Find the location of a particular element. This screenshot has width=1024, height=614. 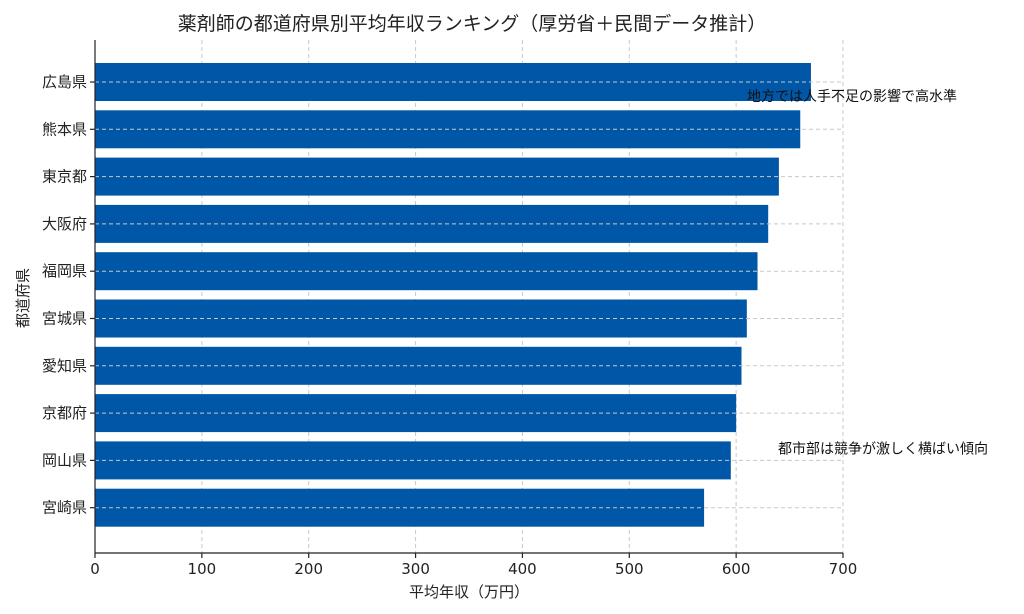

x-tick-label: 700 is located at coordinates (843, 569).